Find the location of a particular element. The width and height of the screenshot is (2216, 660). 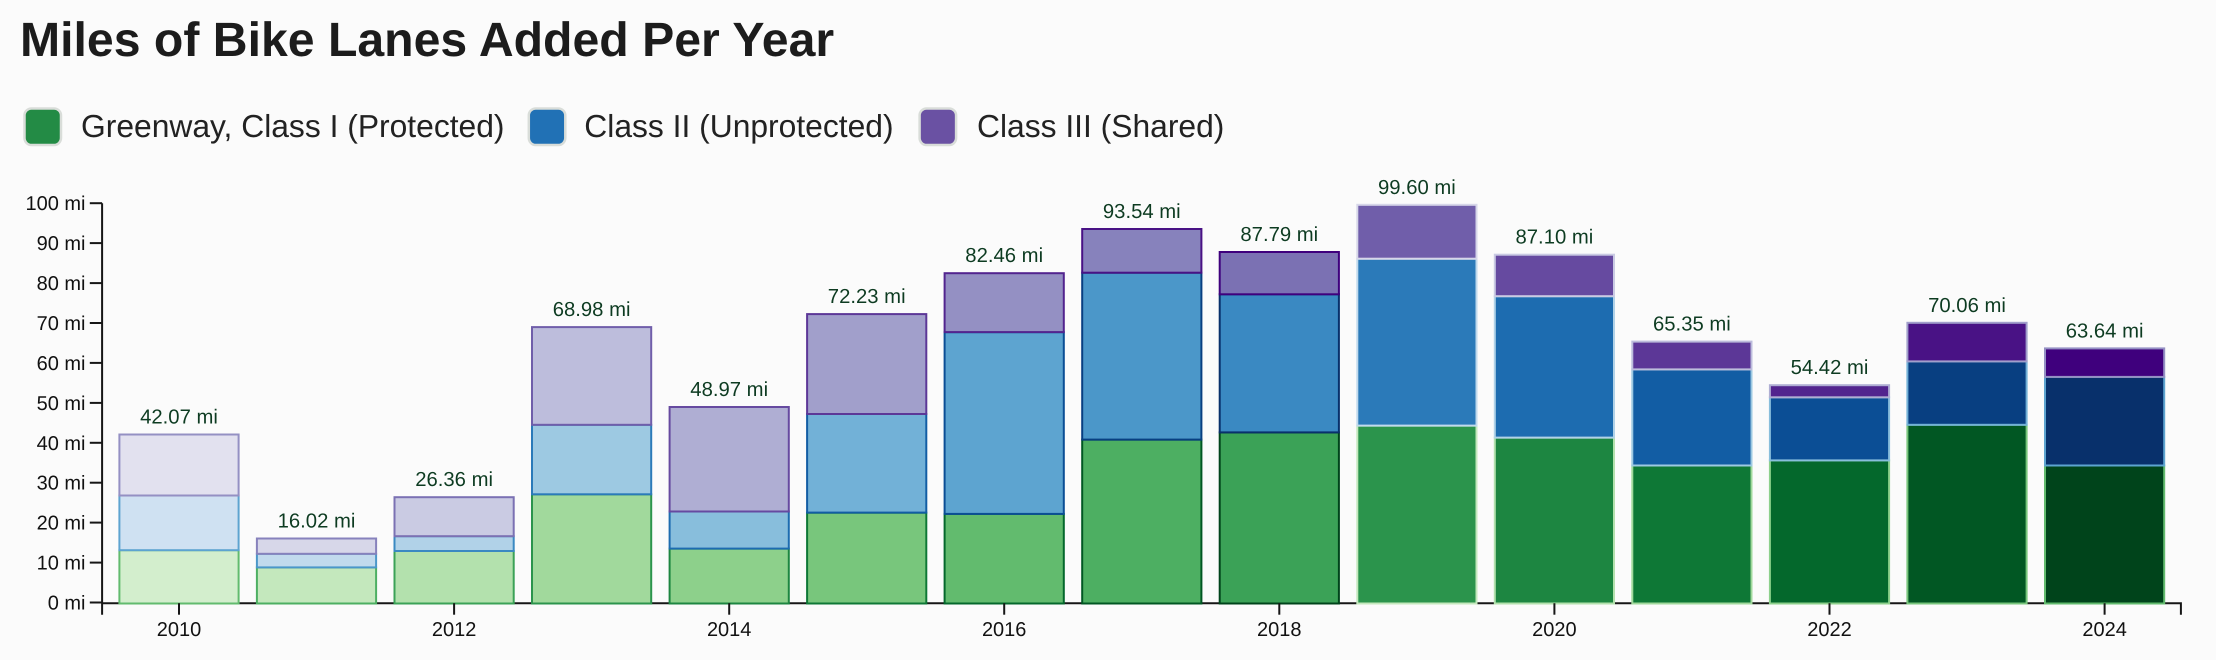

svg-text: 2018 is located at coordinates (1279, 630).